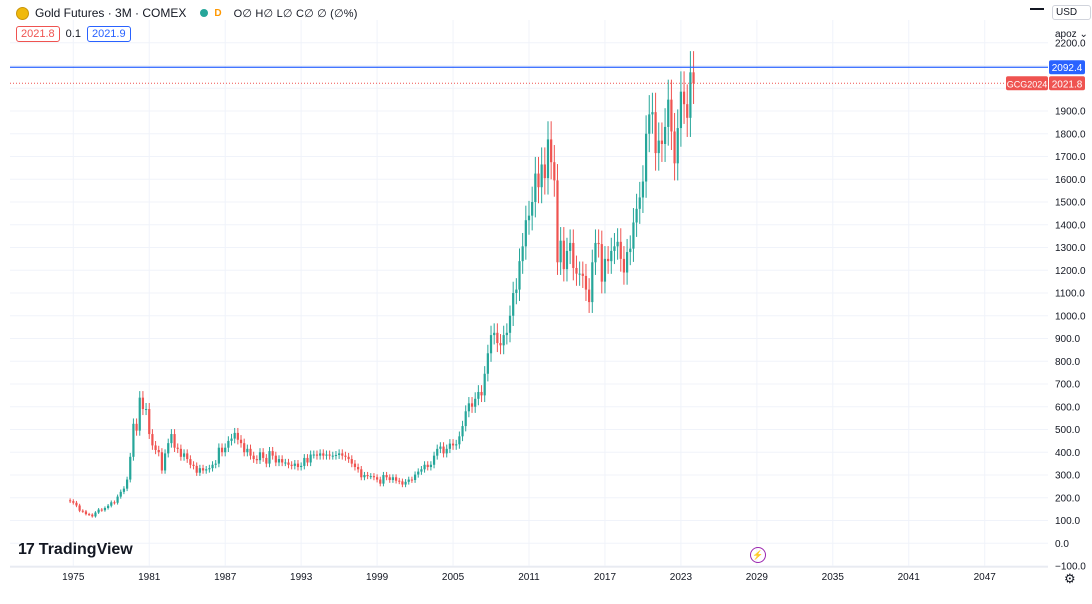  Describe the element at coordinates (1070, 578) in the screenshot. I see `gear-icon: ⚙` at that location.